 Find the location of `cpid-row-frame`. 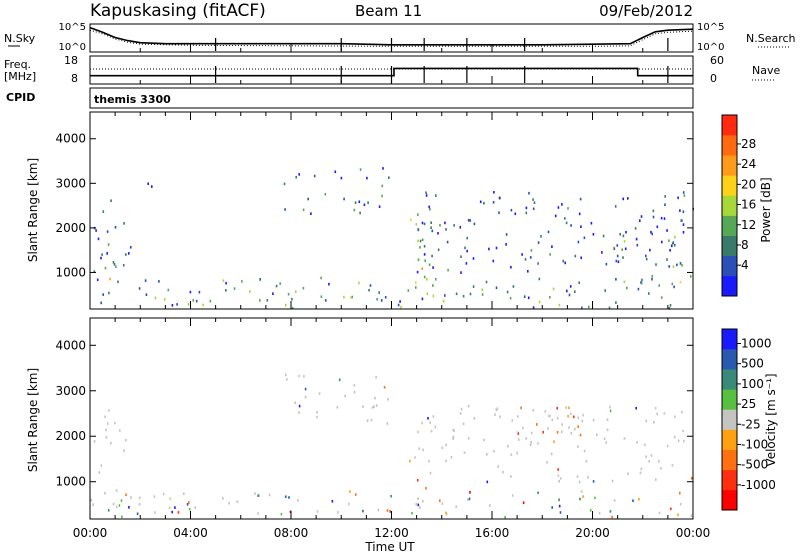

cpid-row-frame is located at coordinates (391, 98).